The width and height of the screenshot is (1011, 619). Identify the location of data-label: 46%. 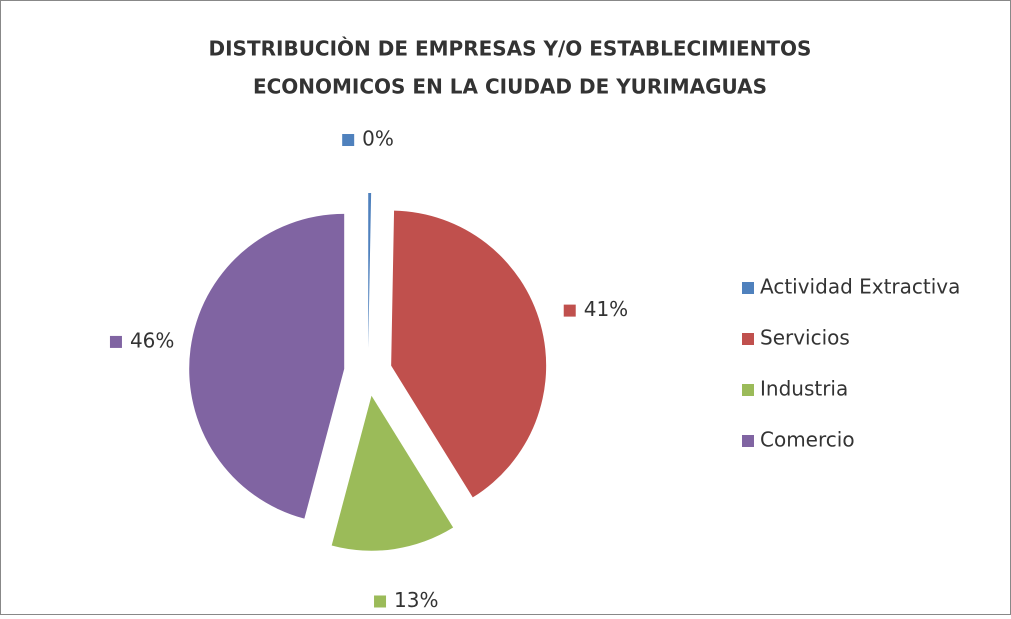
(152, 340).